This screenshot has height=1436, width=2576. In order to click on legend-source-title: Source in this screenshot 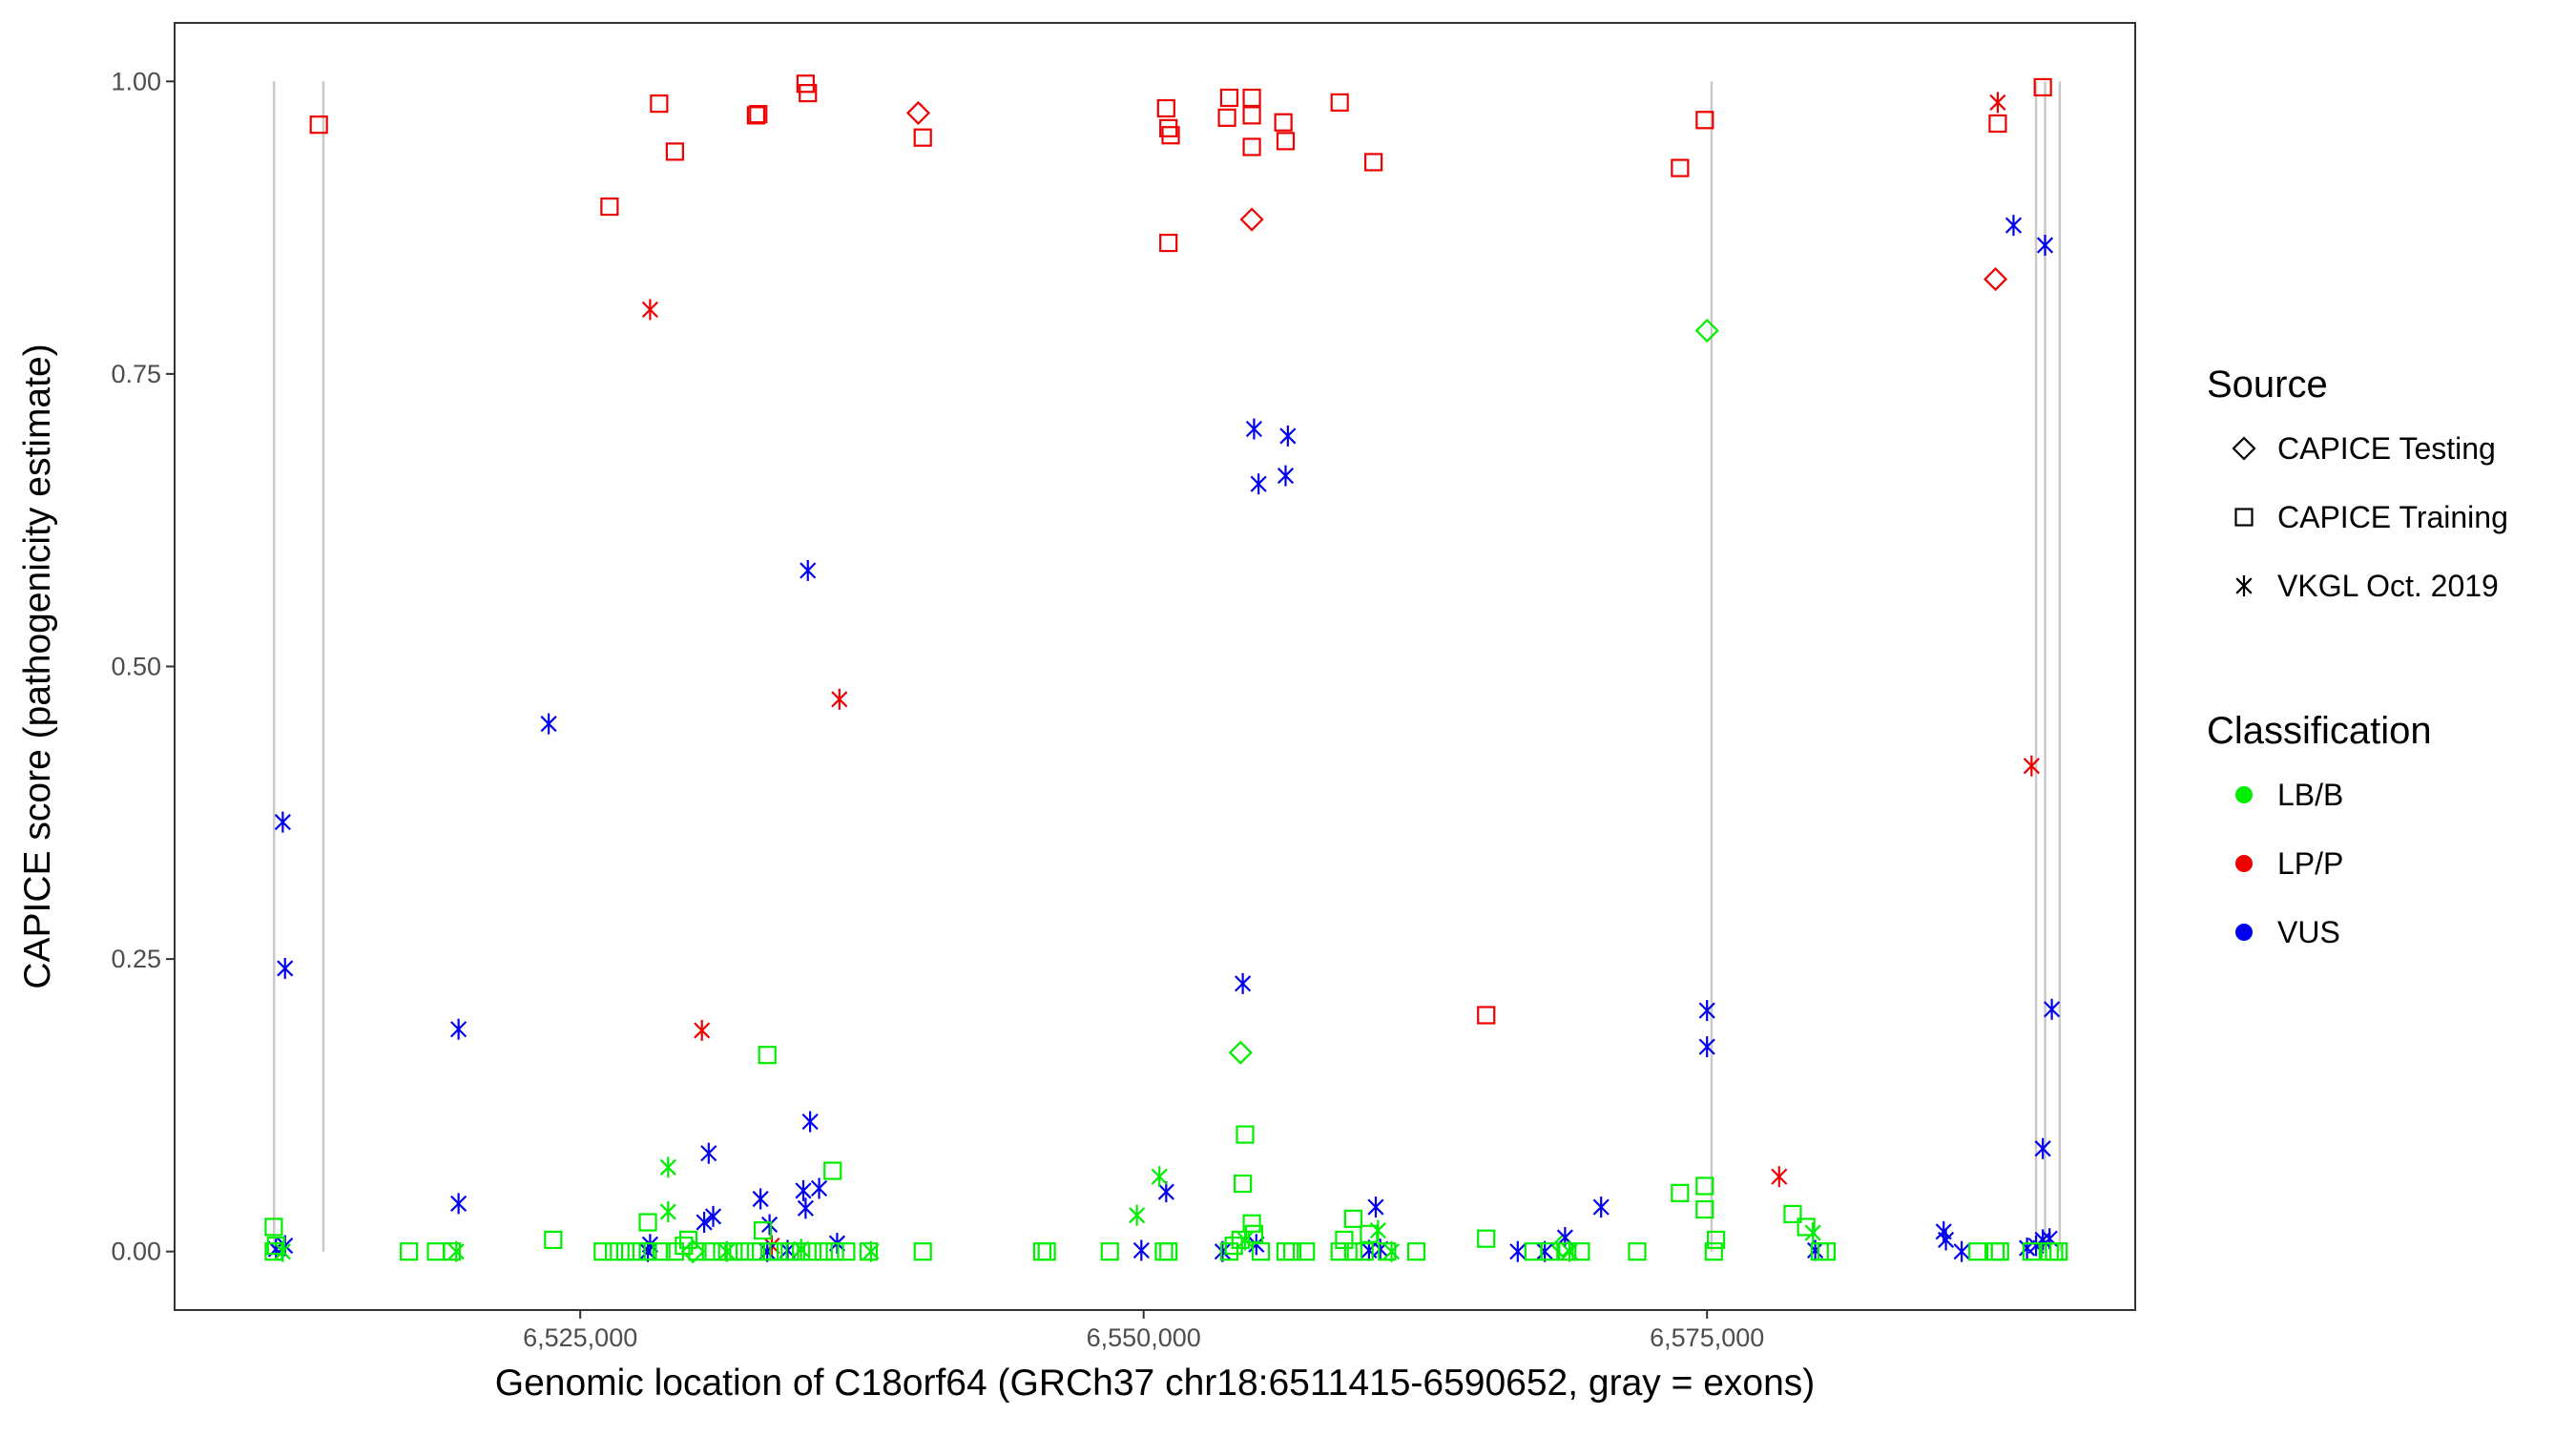, I will do `click(2267, 385)`.